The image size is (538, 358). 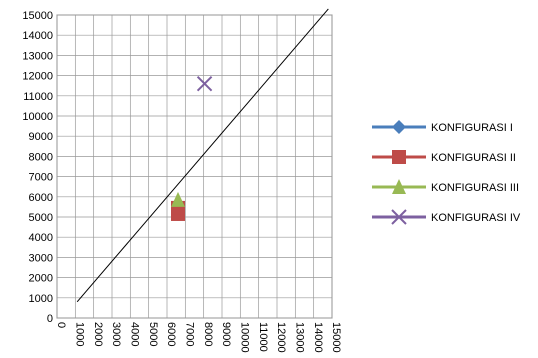 What do you see at coordinates (38, 97) in the screenshot?
I see `y-tick-label: 11000` at bounding box center [38, 97].